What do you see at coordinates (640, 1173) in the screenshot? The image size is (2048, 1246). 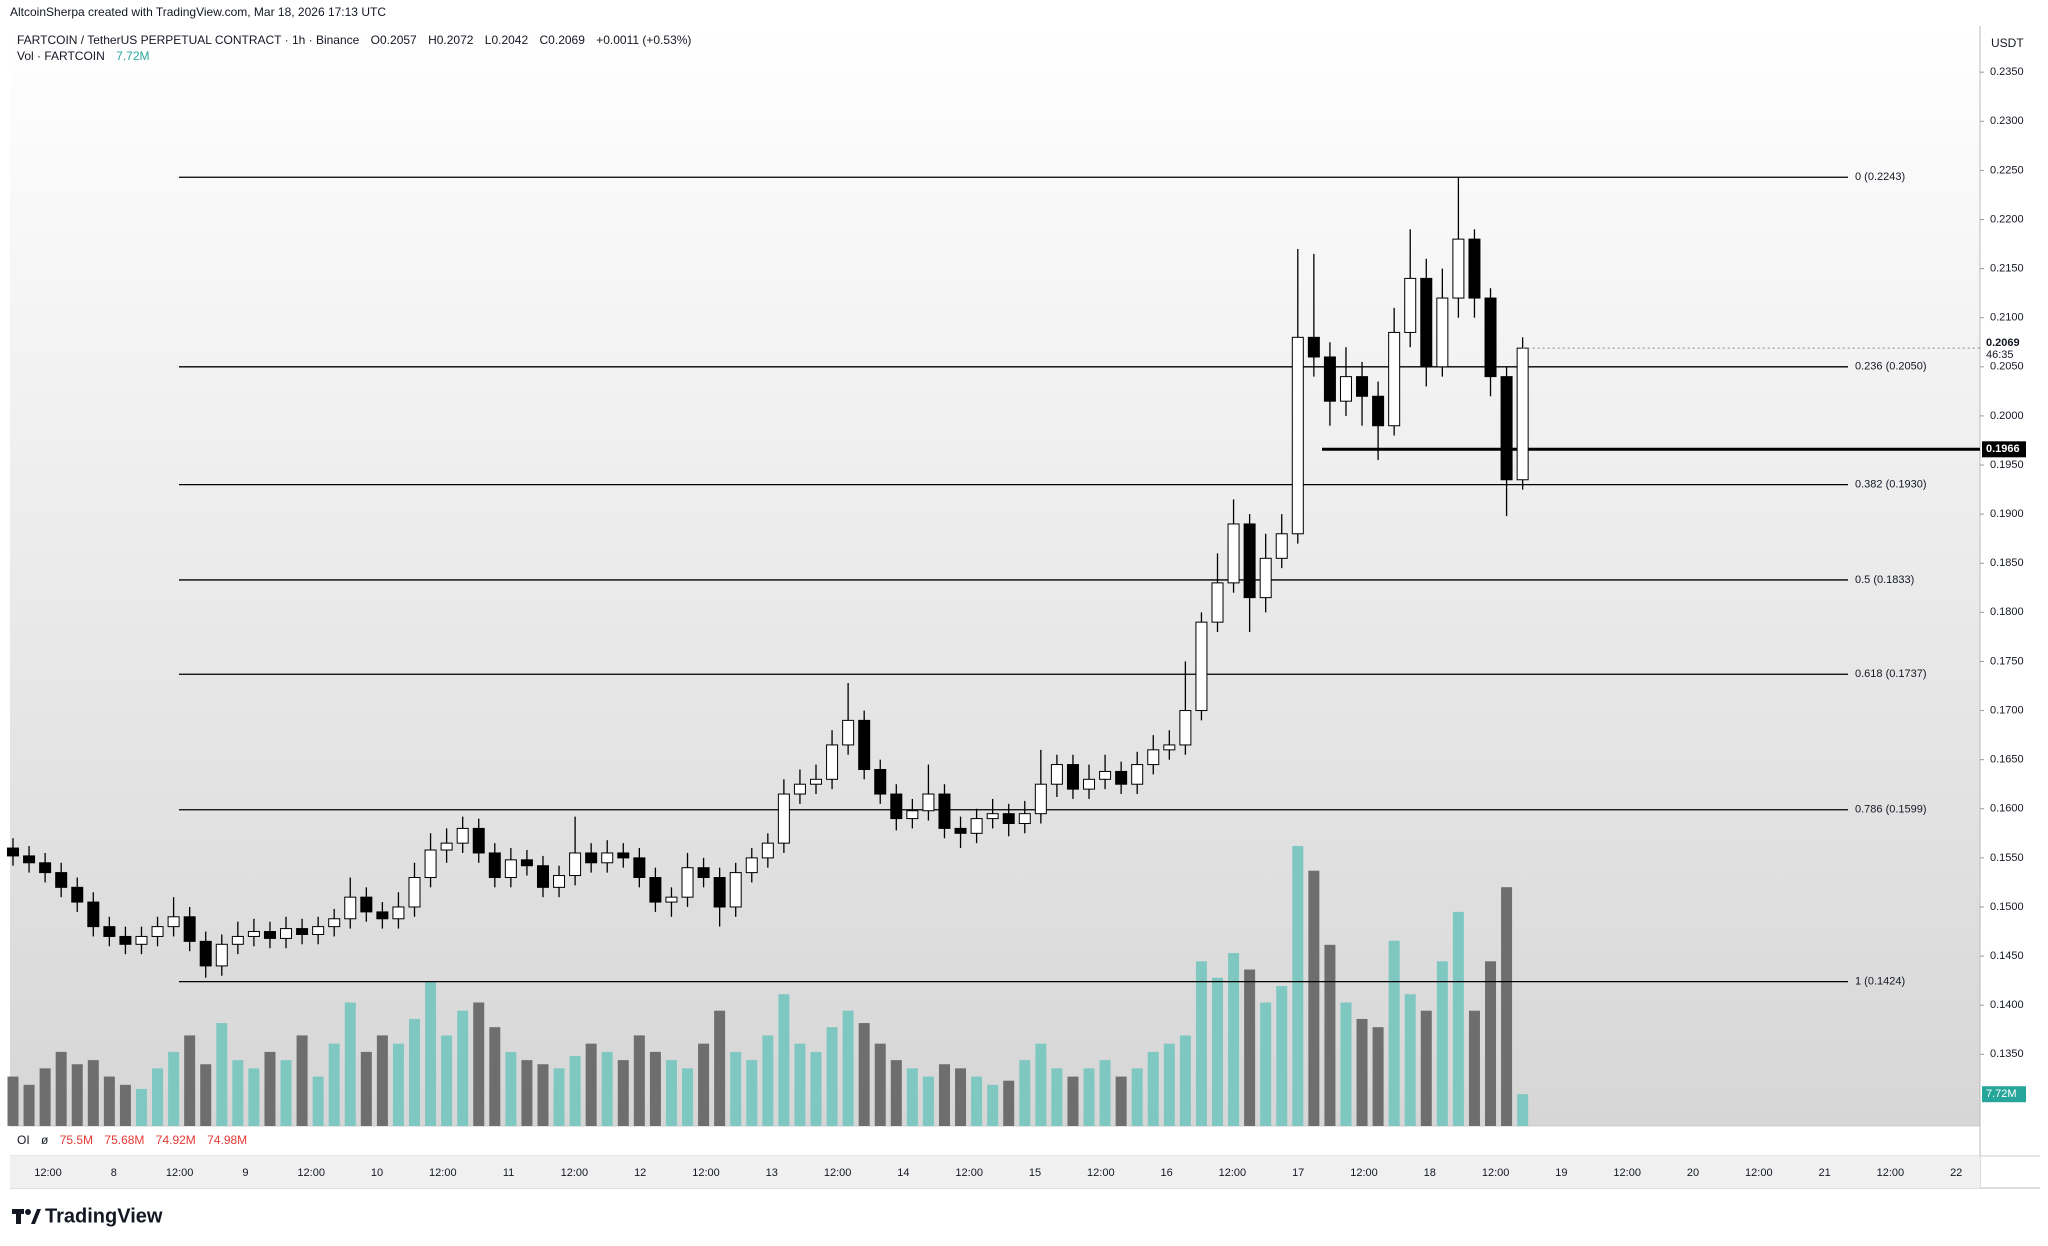 I see `x-tick-label: 12` at bounding box center [640, 1173].